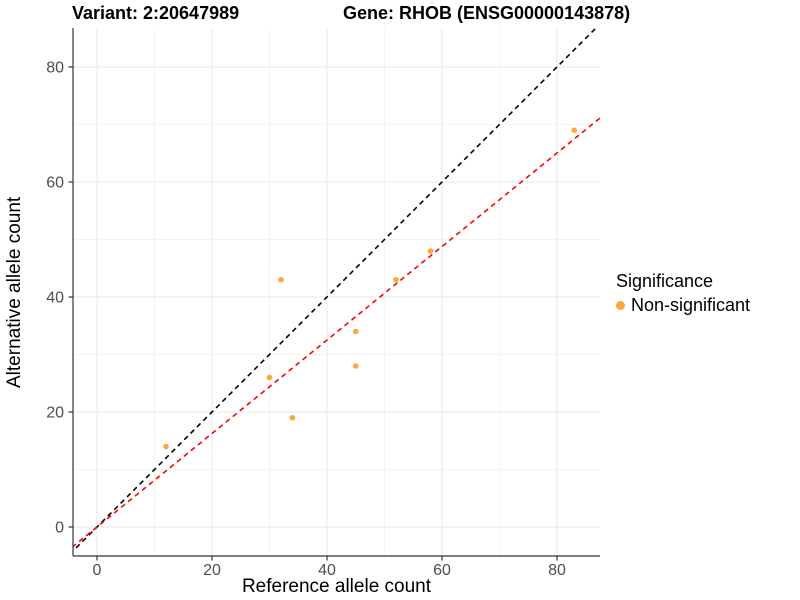 This screenshot has width=800, height=600. Describe the element at coordinates (557, 570) in the screenshot. I see `x-tick-label: 80` at that location.